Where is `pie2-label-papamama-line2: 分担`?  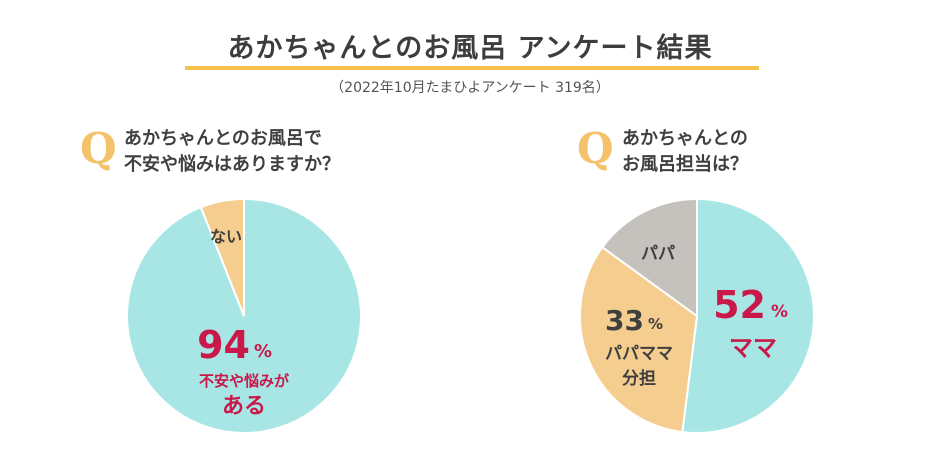
pie2-label-papamama-line2: 分担 is located at coordinates (639, 379).